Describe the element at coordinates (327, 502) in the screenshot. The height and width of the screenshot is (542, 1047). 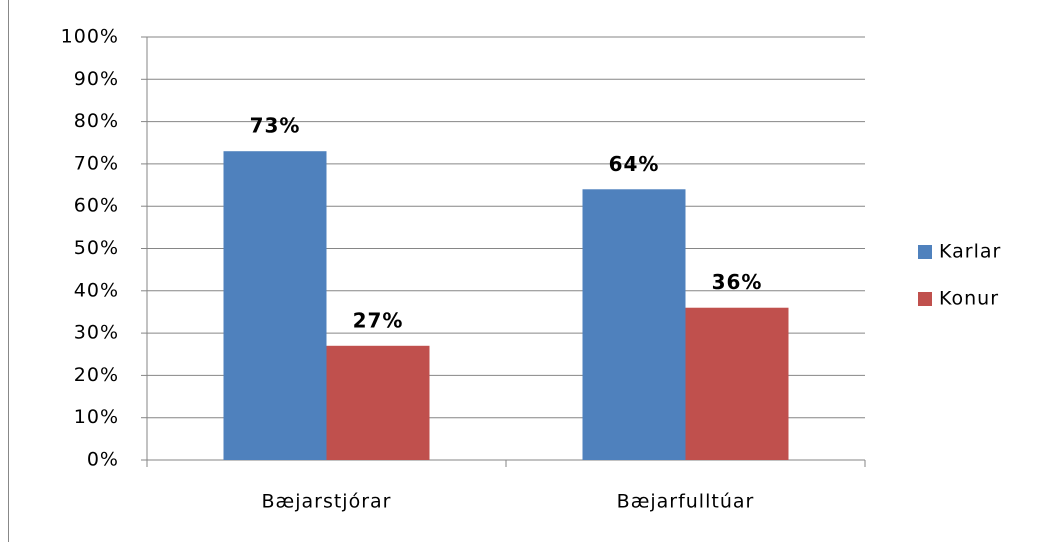
I see `x-tick-label: Bæjarstjórar` at that location.